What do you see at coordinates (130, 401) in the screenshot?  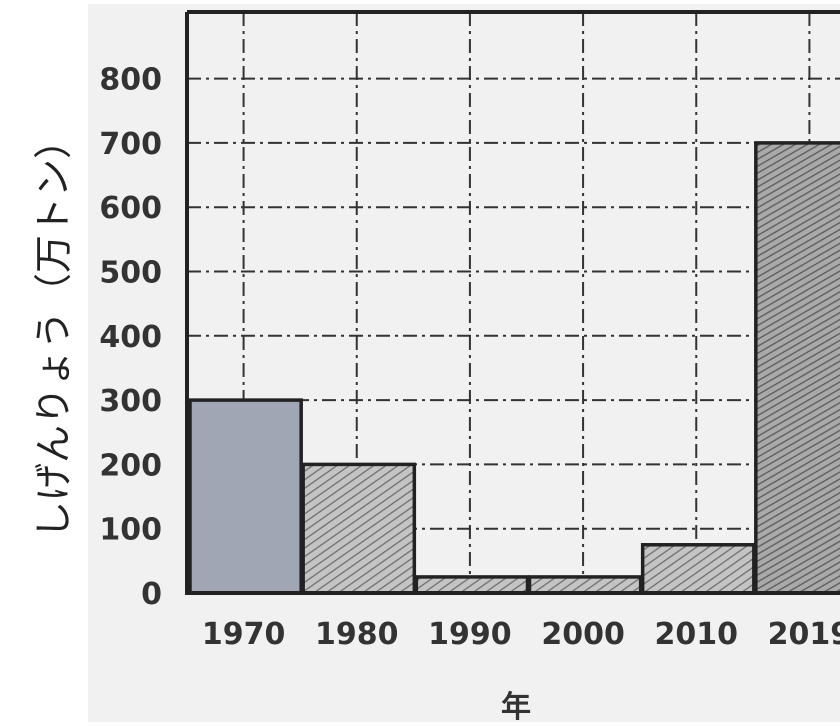 I see `y-tick-label-3: 300` at bounding box center [130, 401].